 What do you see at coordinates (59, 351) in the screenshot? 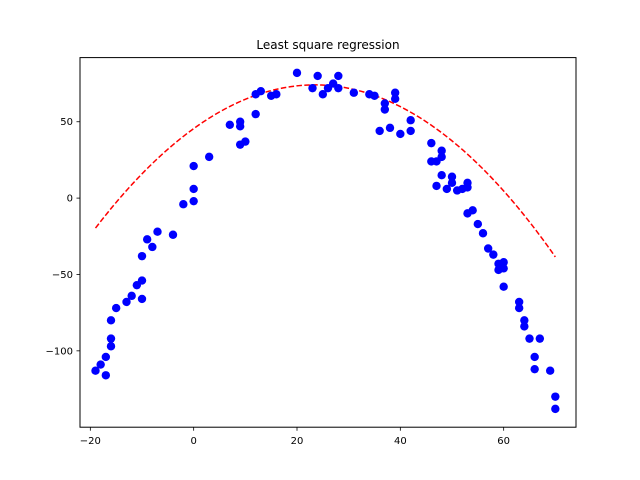
I see `y-tick-label: −100` at bounding box center [59, 351].